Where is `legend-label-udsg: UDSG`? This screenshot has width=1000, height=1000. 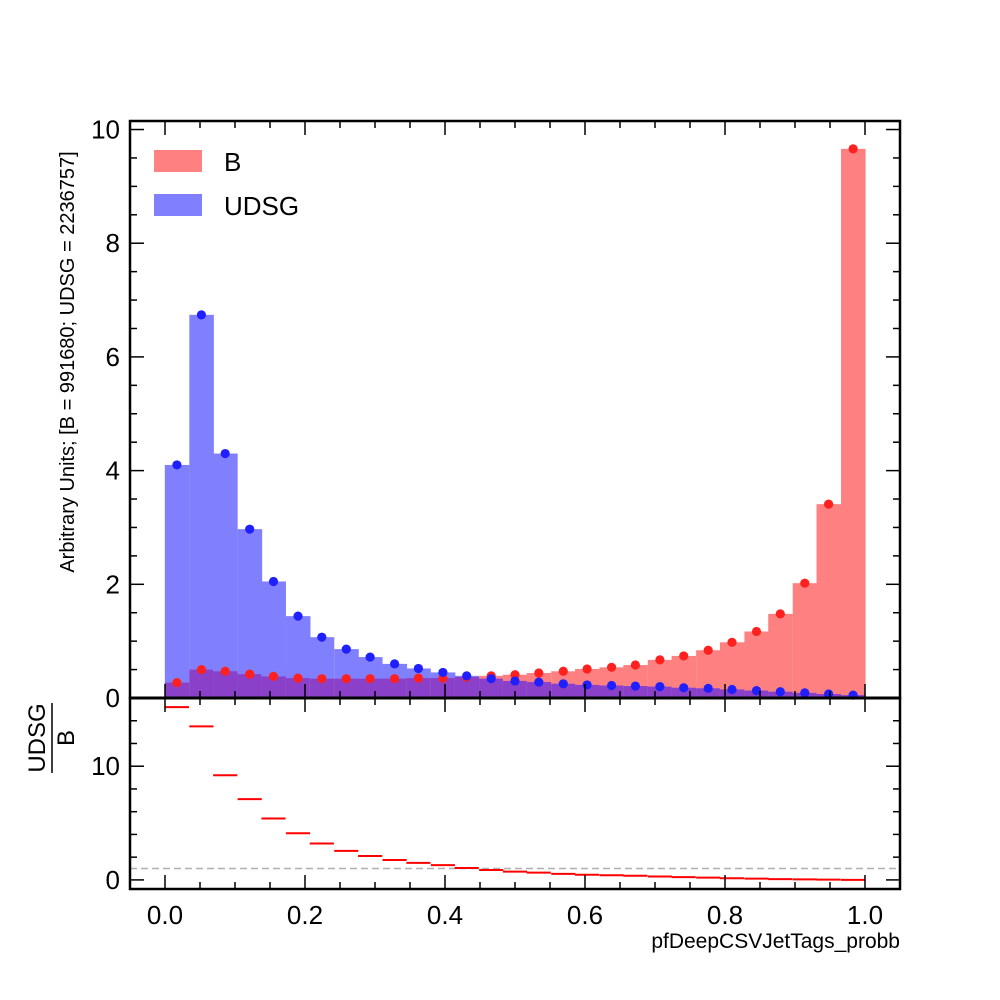 legend-label-udsg: UDSG is located at coordinates (261, 206).